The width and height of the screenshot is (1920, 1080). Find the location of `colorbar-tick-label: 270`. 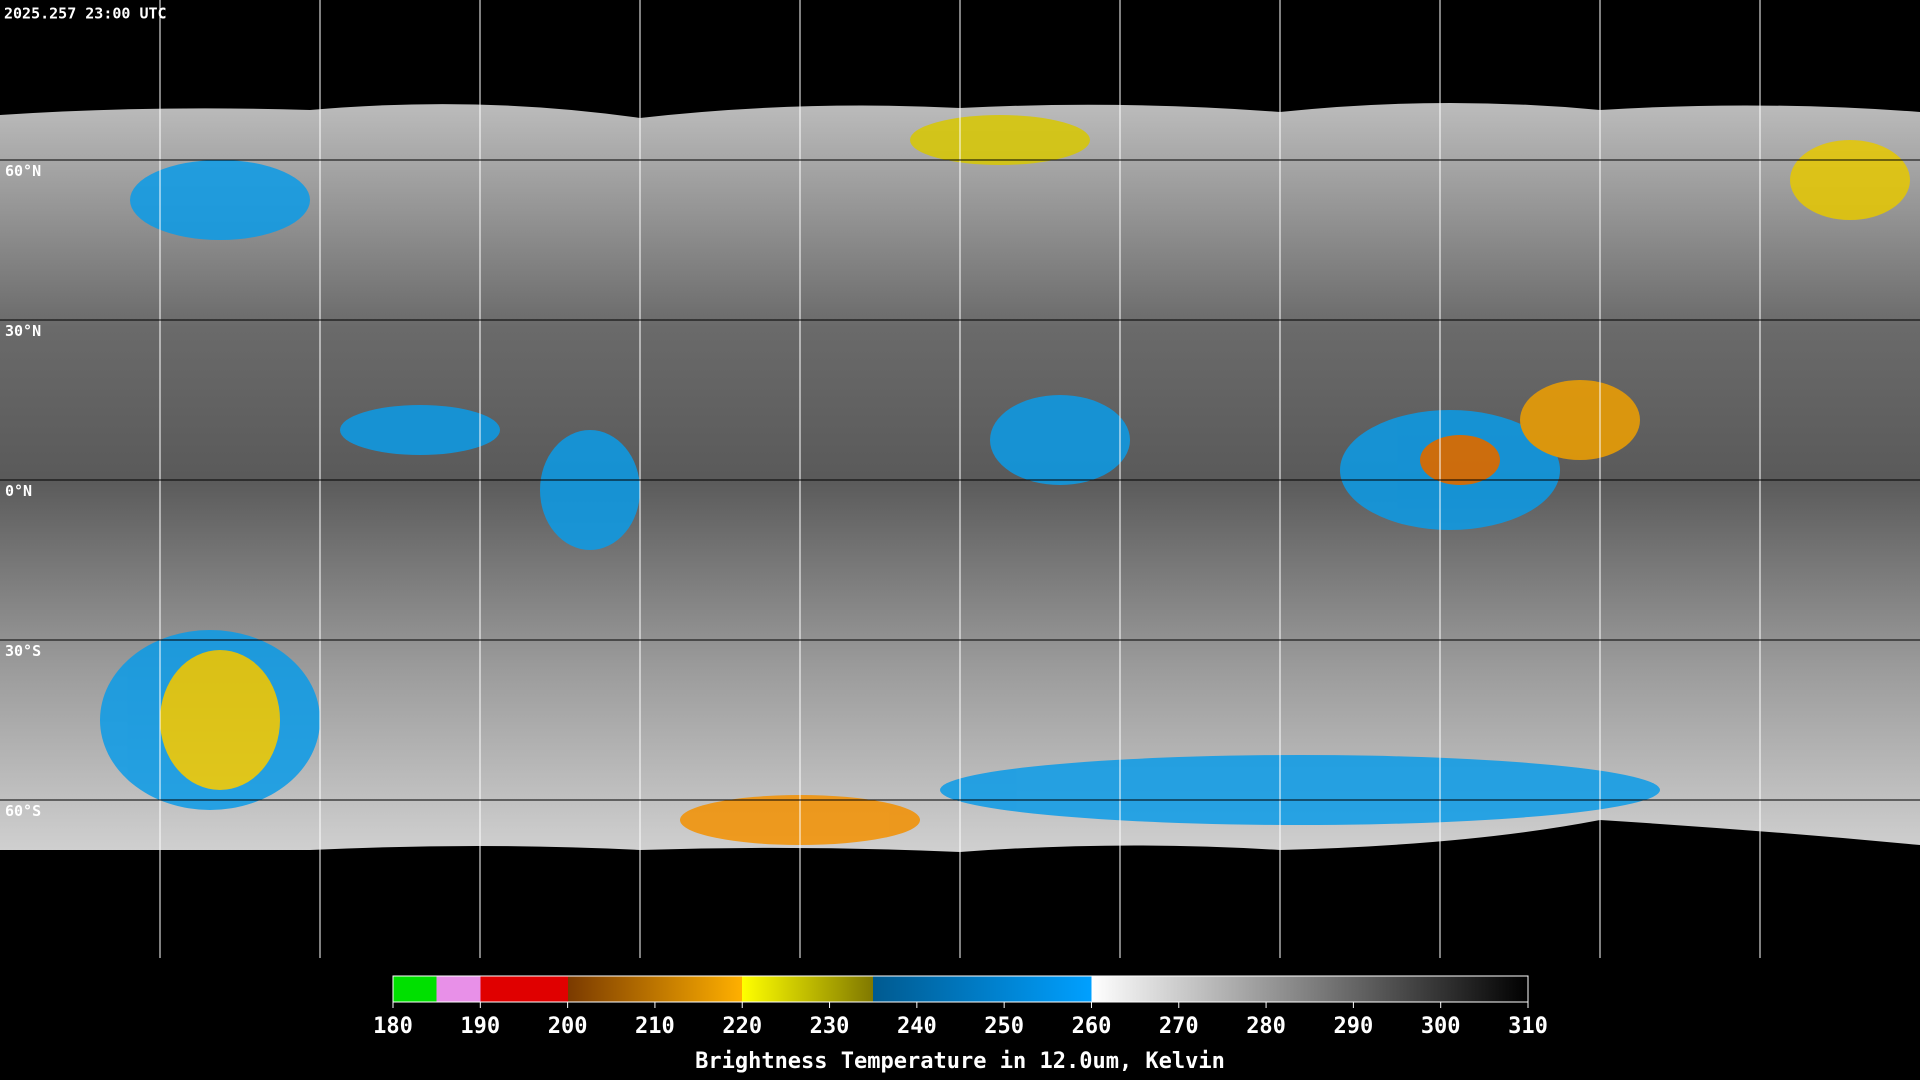

colorbar-tick-label: 270 is located at coordinates (1179, 1026).